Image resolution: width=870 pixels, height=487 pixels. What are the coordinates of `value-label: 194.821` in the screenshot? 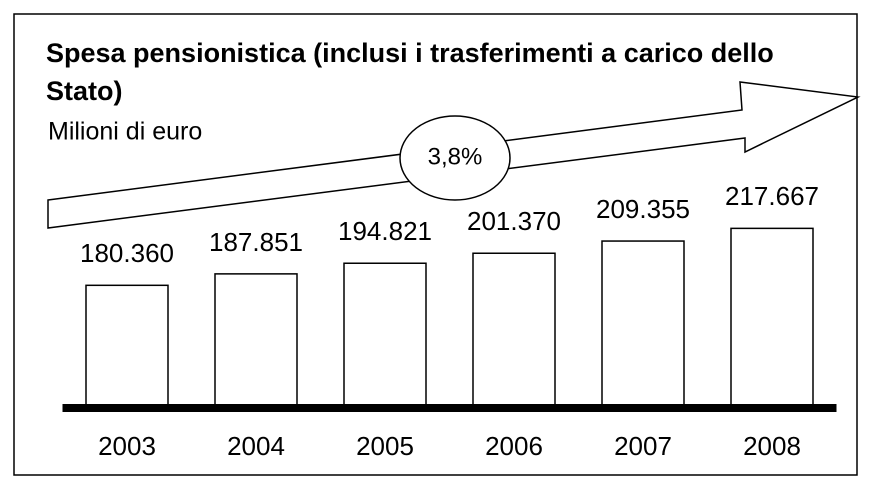 It's located at (385, 231).